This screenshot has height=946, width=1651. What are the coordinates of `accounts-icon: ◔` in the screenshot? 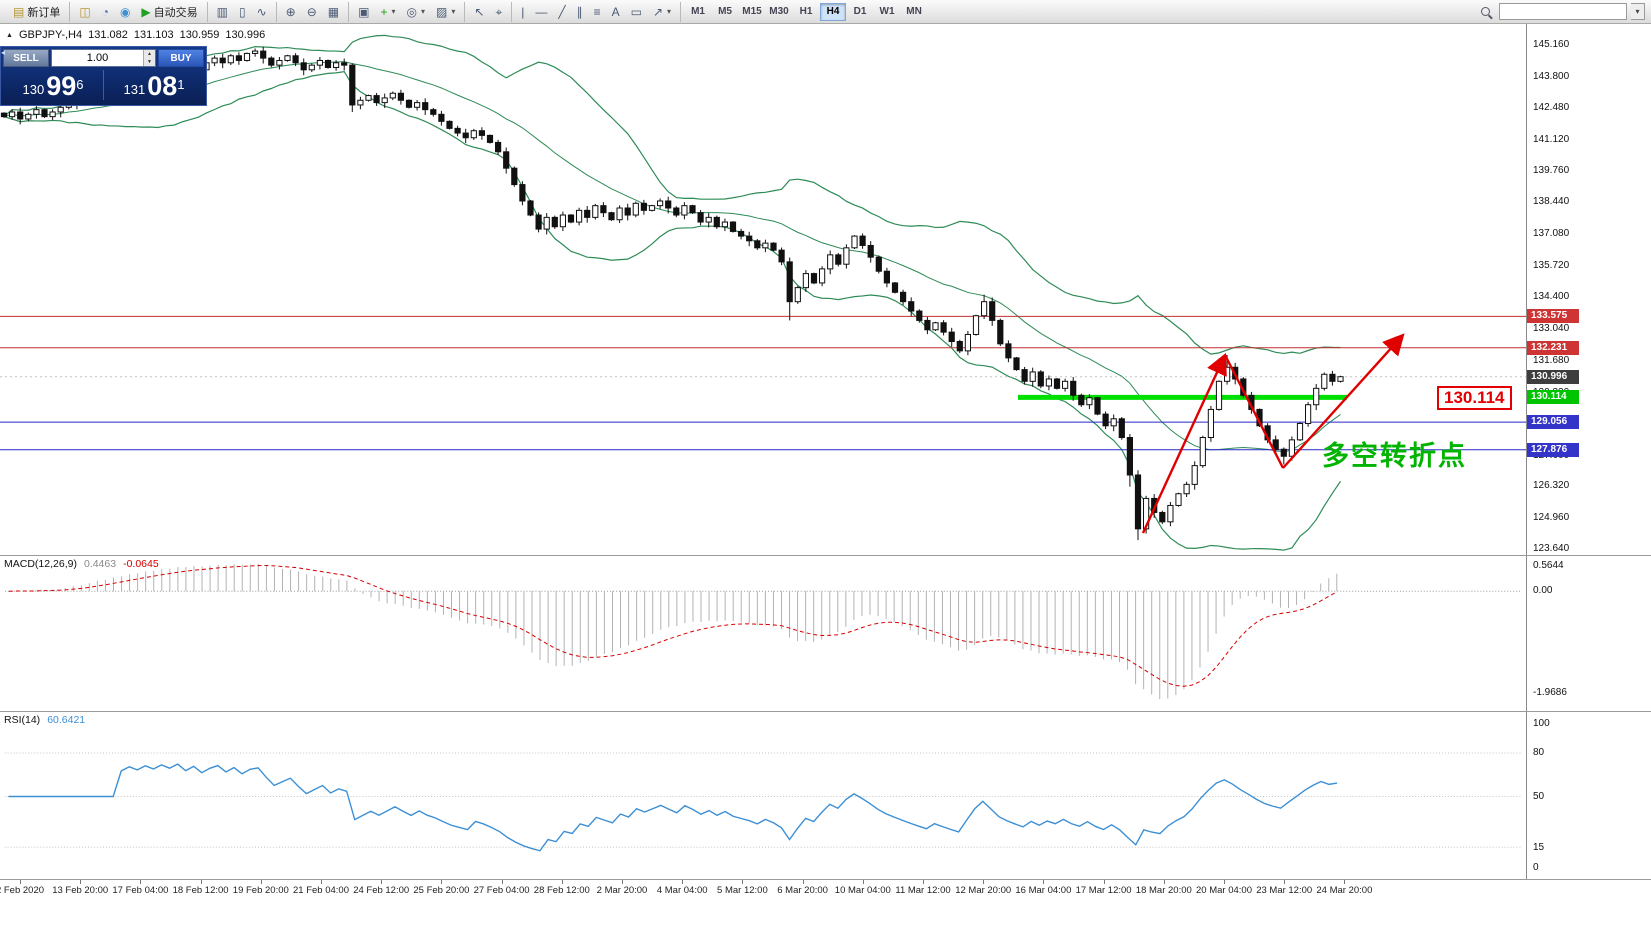 It's located at (105, 11).